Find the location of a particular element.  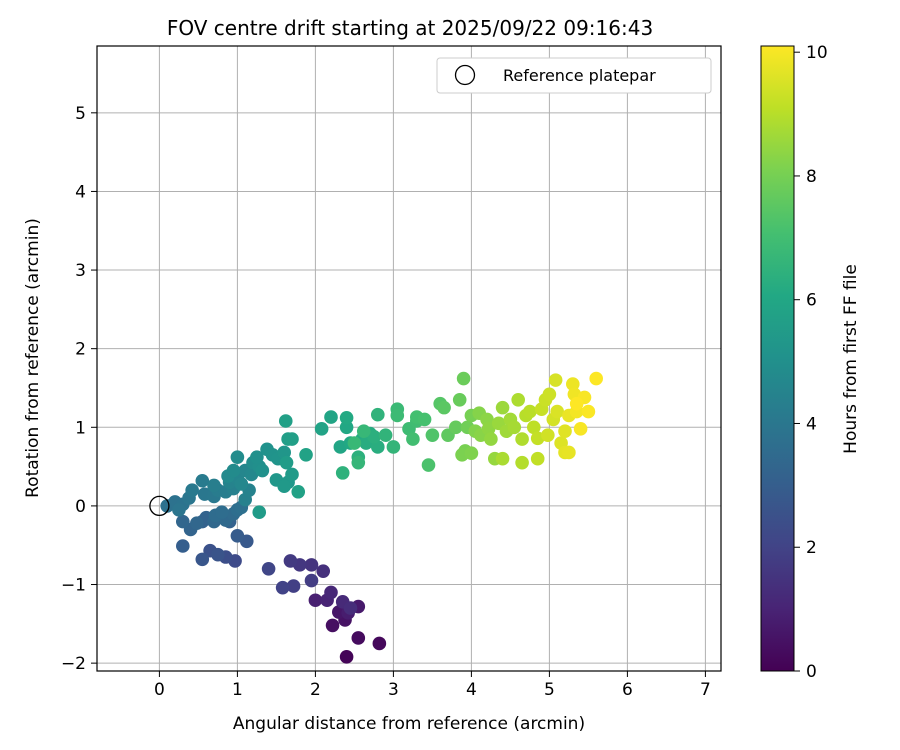

y-tick-label: 2 is located at coordinates (80, 350).